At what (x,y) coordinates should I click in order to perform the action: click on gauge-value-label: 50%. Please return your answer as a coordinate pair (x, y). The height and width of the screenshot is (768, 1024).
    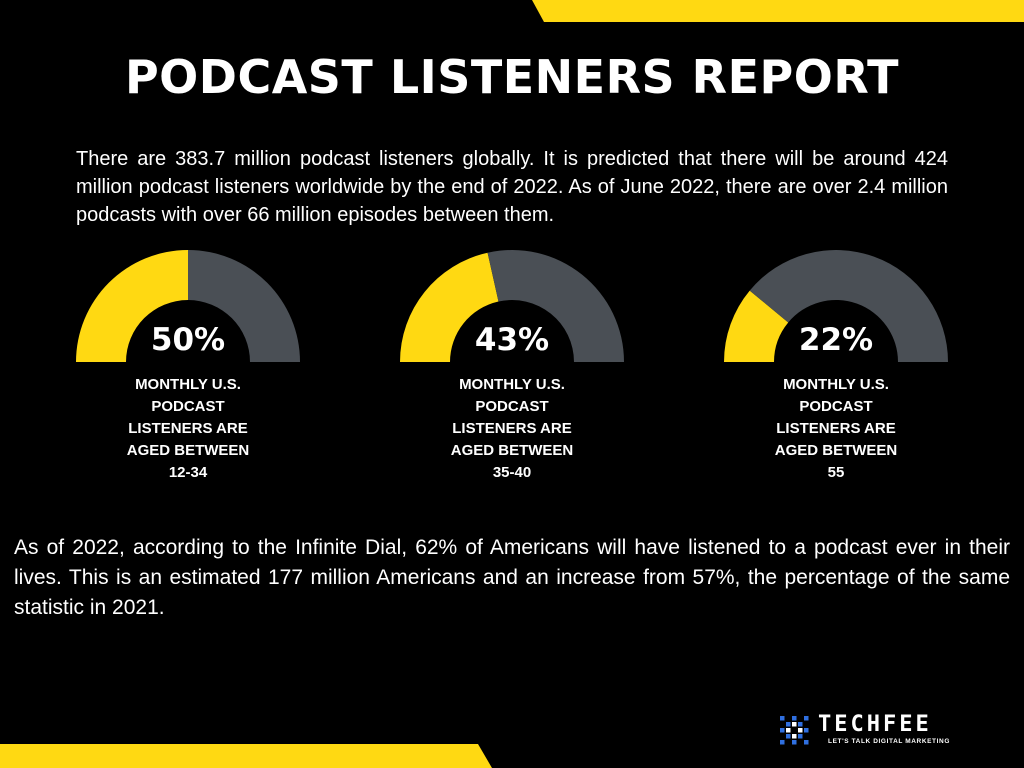
    Looking at the image, I should click on (188, 340).